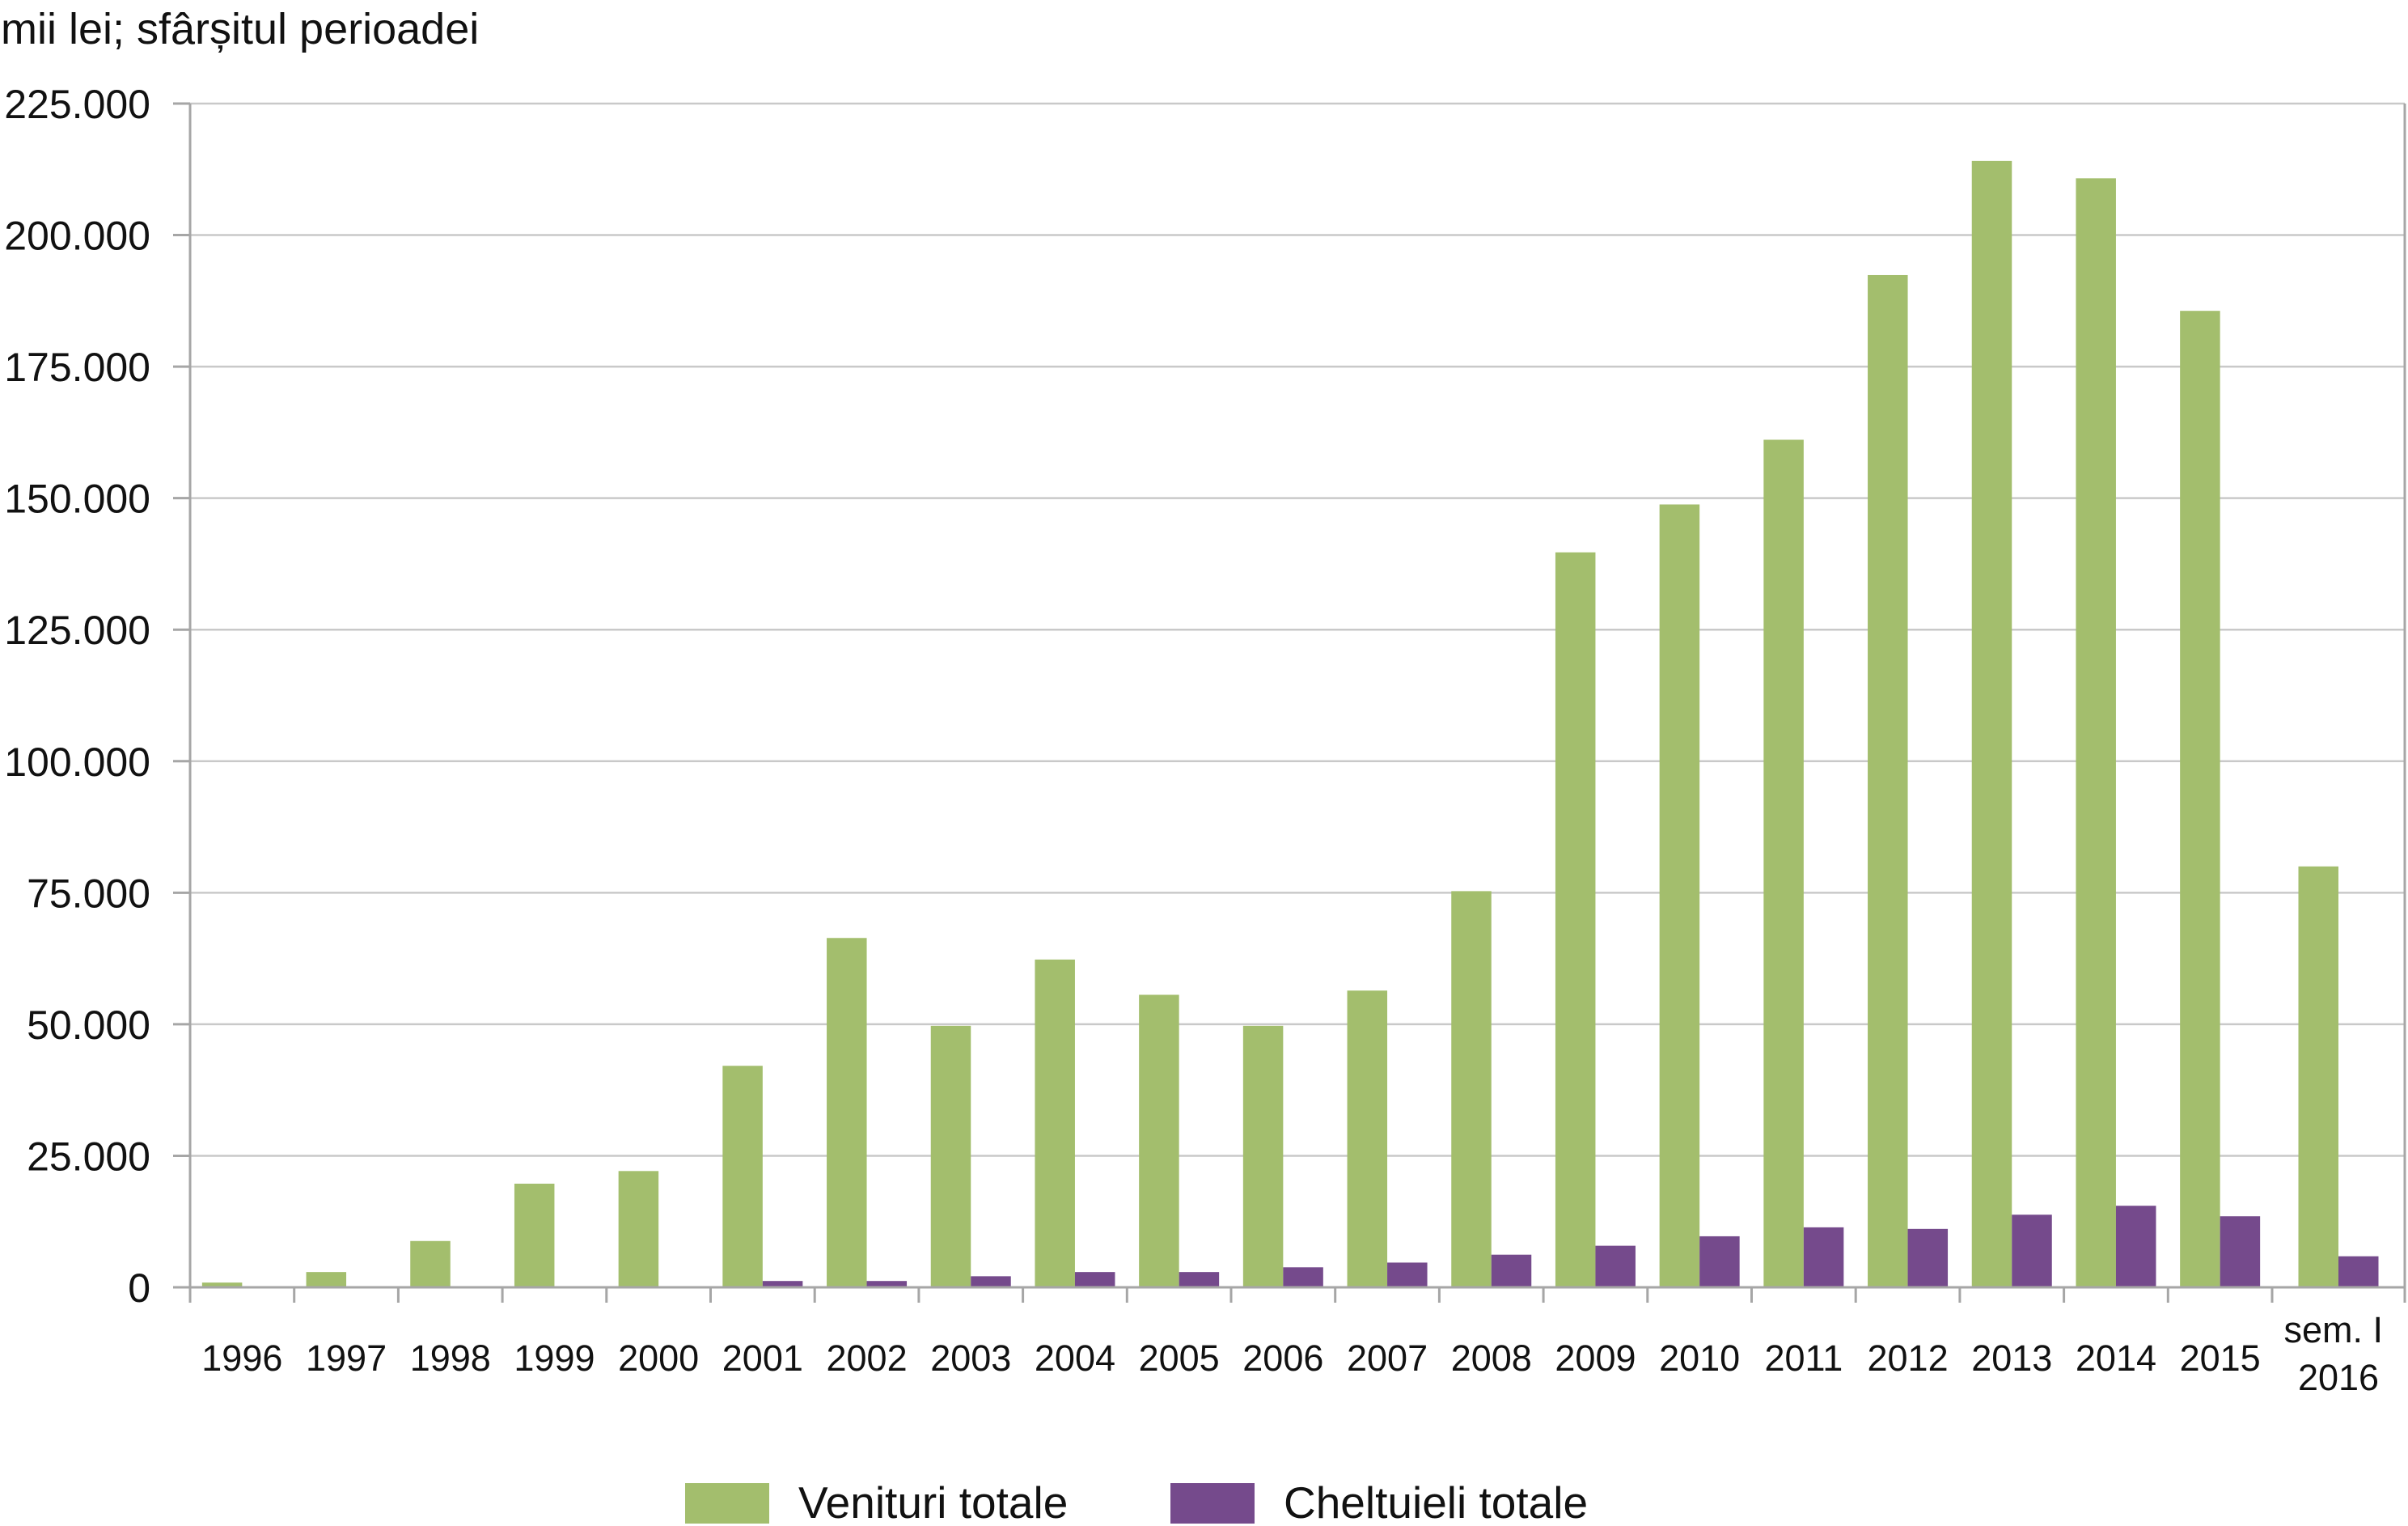  What do you see at coordinates (450, 1358) in the screenshot?
I see `x-tick-label: 1998` at bounding box center [450, 1358].